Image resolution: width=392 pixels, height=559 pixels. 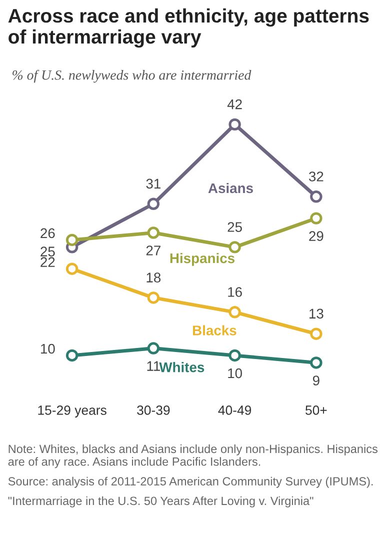 I want to click on data-label: 29, so click(x=316, y=236).